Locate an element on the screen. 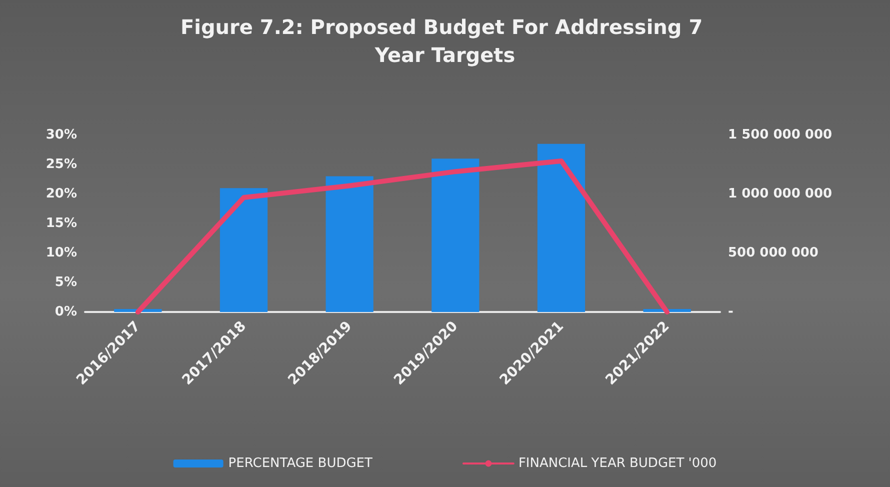 This screenshot has height=487, width=890. y2-tick-label: 500 000 000 is located at coordinates (773, 253).